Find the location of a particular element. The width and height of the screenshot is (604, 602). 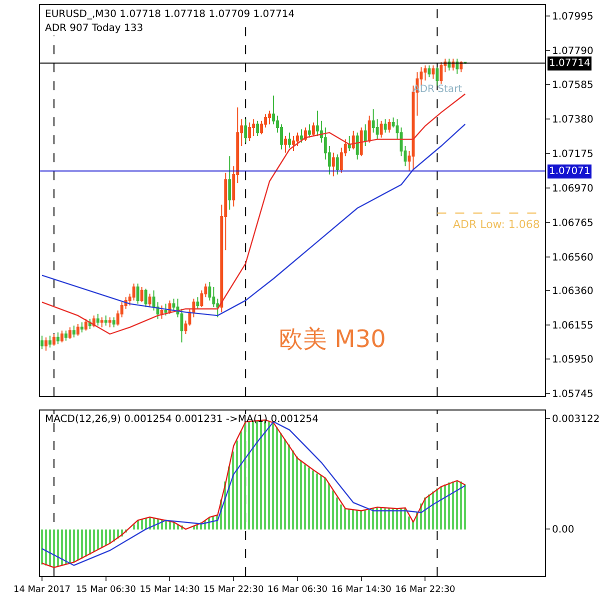

y-tick-label: 0.00 is located at coordinates (563, 530).